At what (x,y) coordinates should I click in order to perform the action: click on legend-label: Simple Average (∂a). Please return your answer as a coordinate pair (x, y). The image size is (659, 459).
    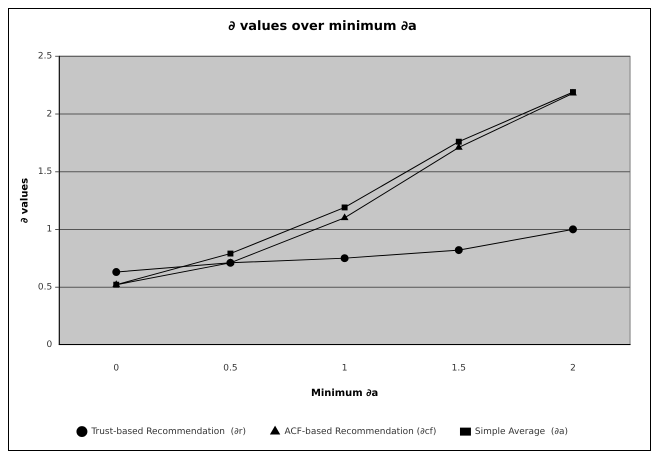
    Looking at the image, I should click on (521, 431).